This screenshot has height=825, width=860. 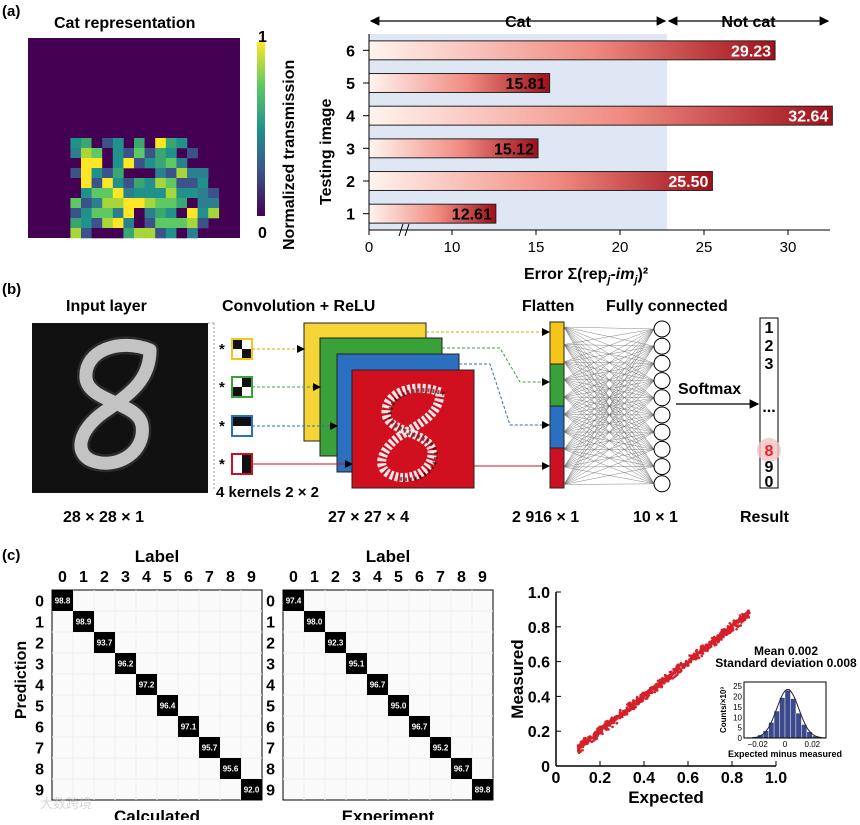 I want to click on x-tick-label: 30, so click(x=788, y=247).